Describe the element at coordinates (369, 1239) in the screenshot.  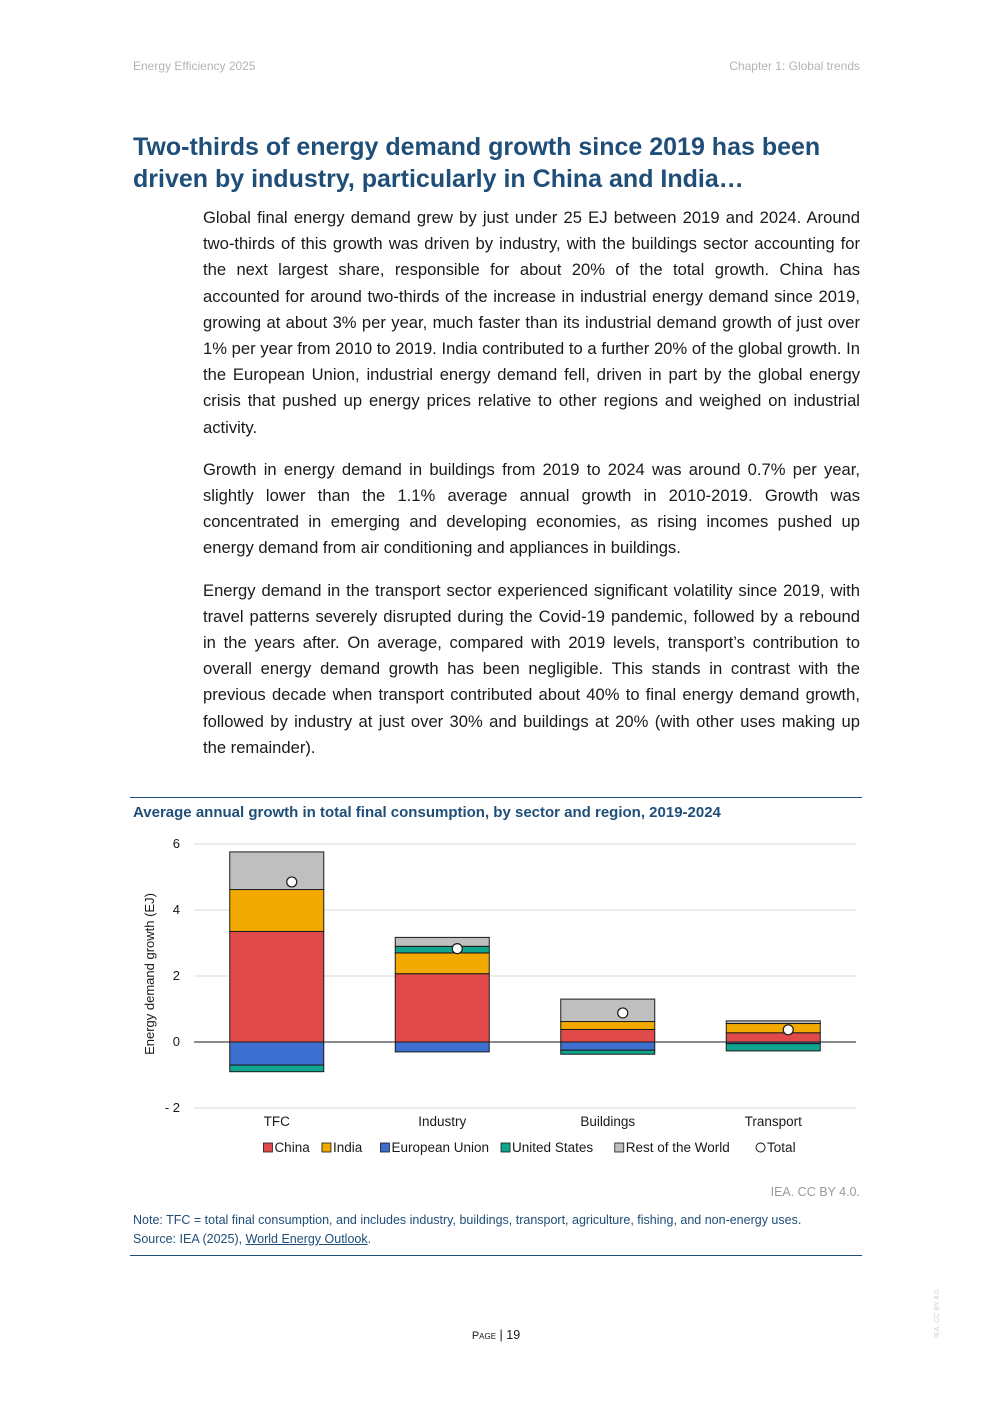
I see `source-suffix: .` at that location.